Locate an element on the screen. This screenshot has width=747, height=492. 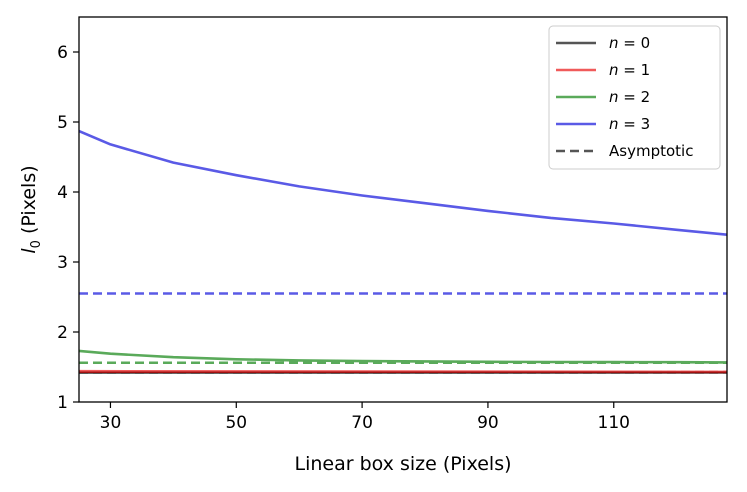
legend-label-1: n = 1 is located at coordinates (629, 70).